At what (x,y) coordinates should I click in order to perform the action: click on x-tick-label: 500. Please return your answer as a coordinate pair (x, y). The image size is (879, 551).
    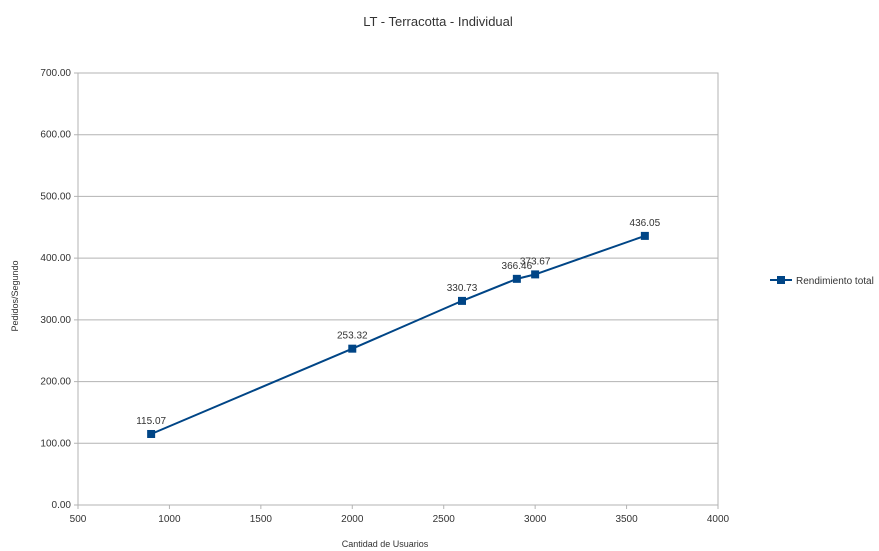
    Looking at the image, I should click on (78, 519).